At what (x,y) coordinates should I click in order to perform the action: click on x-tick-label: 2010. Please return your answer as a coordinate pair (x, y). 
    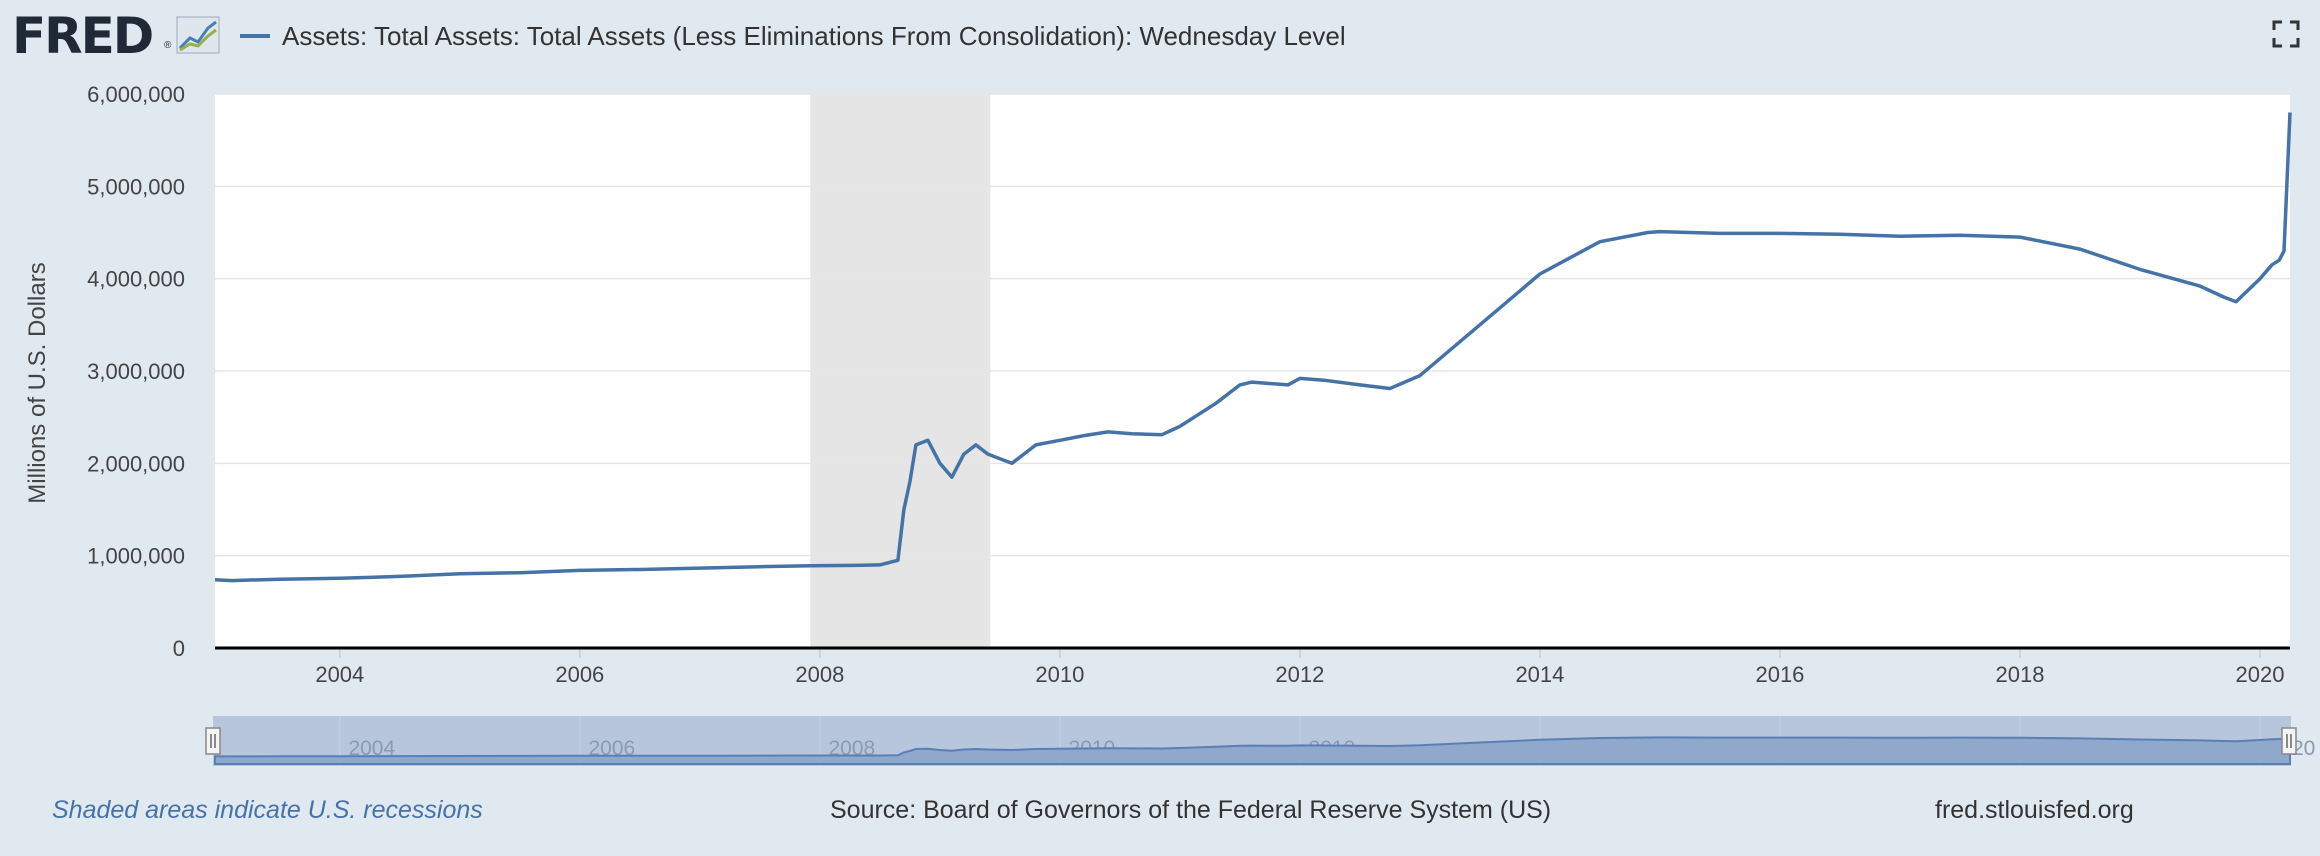
    Looking at the image, I should click on (1059, 674).